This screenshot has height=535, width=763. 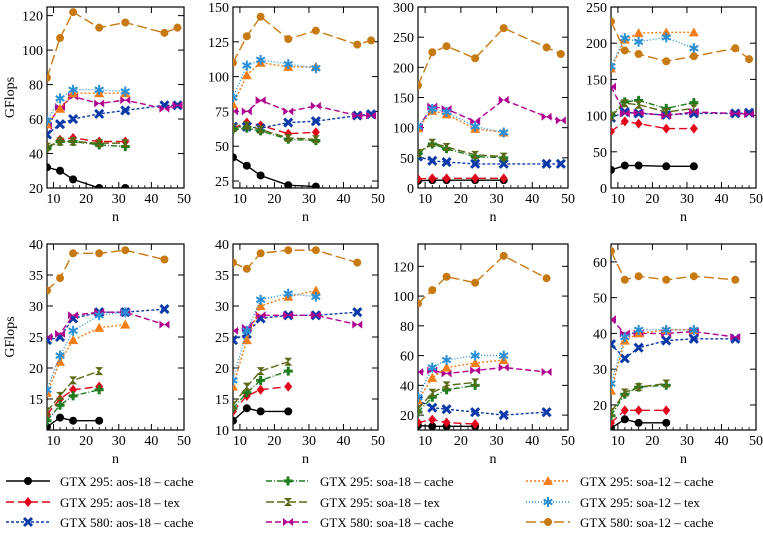 What do you see at coordinates (652, 360) in the screenshot?
I see `series-line-s6` at bounding box center [652, 360].